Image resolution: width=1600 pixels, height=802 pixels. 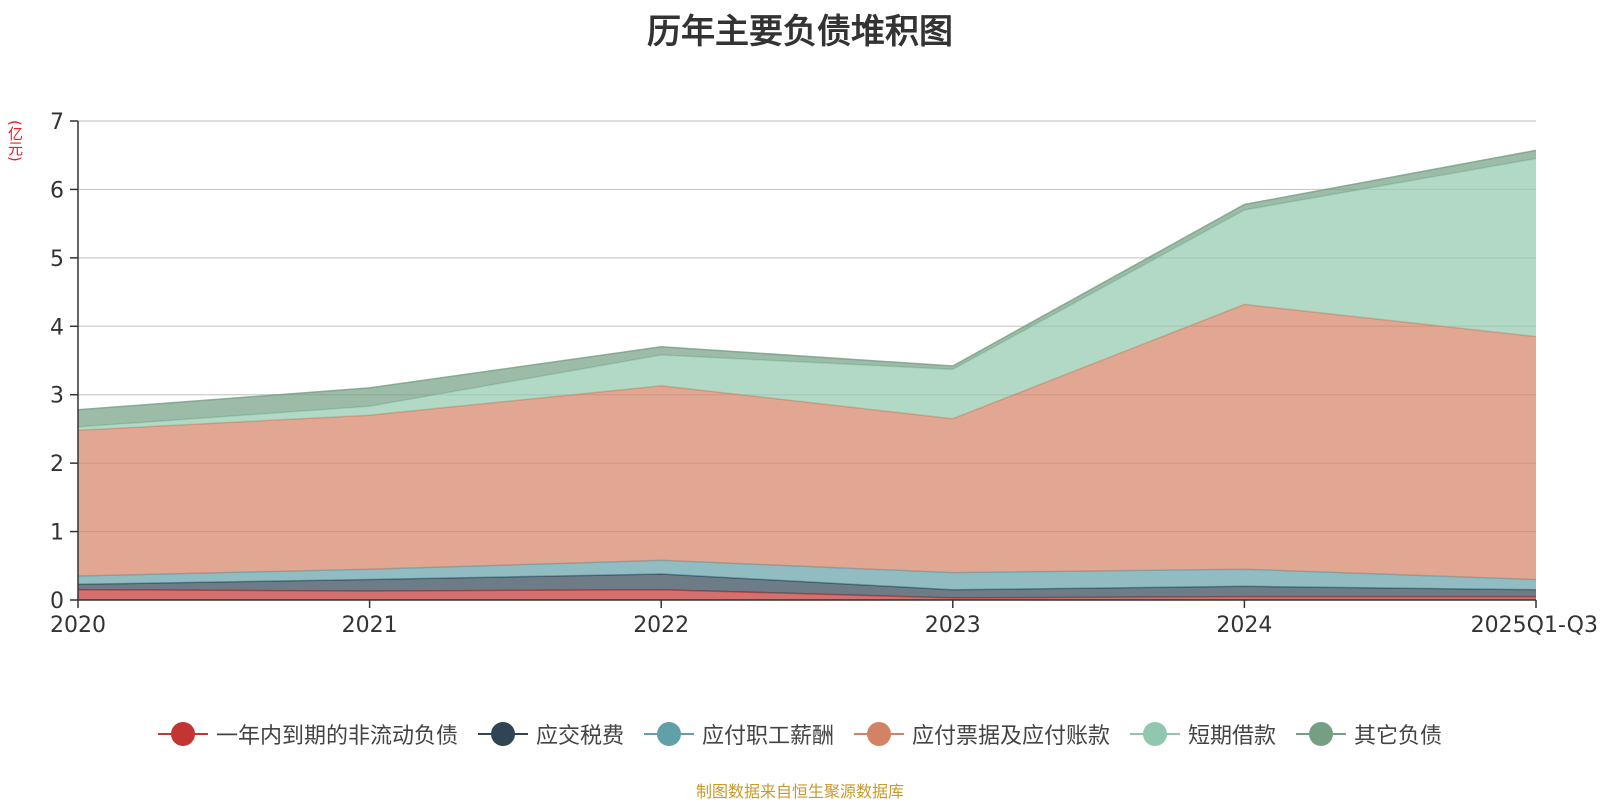 I want to click on legend-label: 应交税费, so click(x=579, y=736).